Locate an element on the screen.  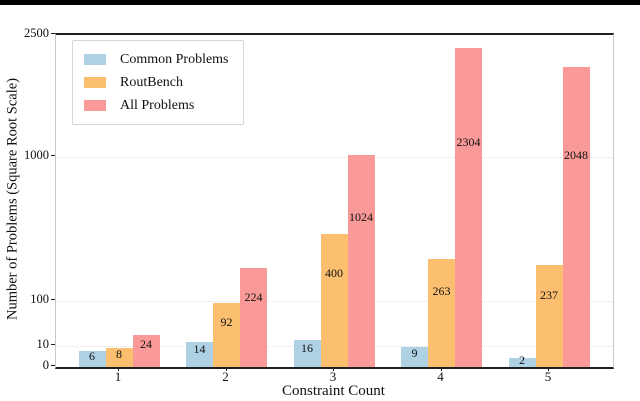
legend-label: All Problems is located at coordinates (157, 105).